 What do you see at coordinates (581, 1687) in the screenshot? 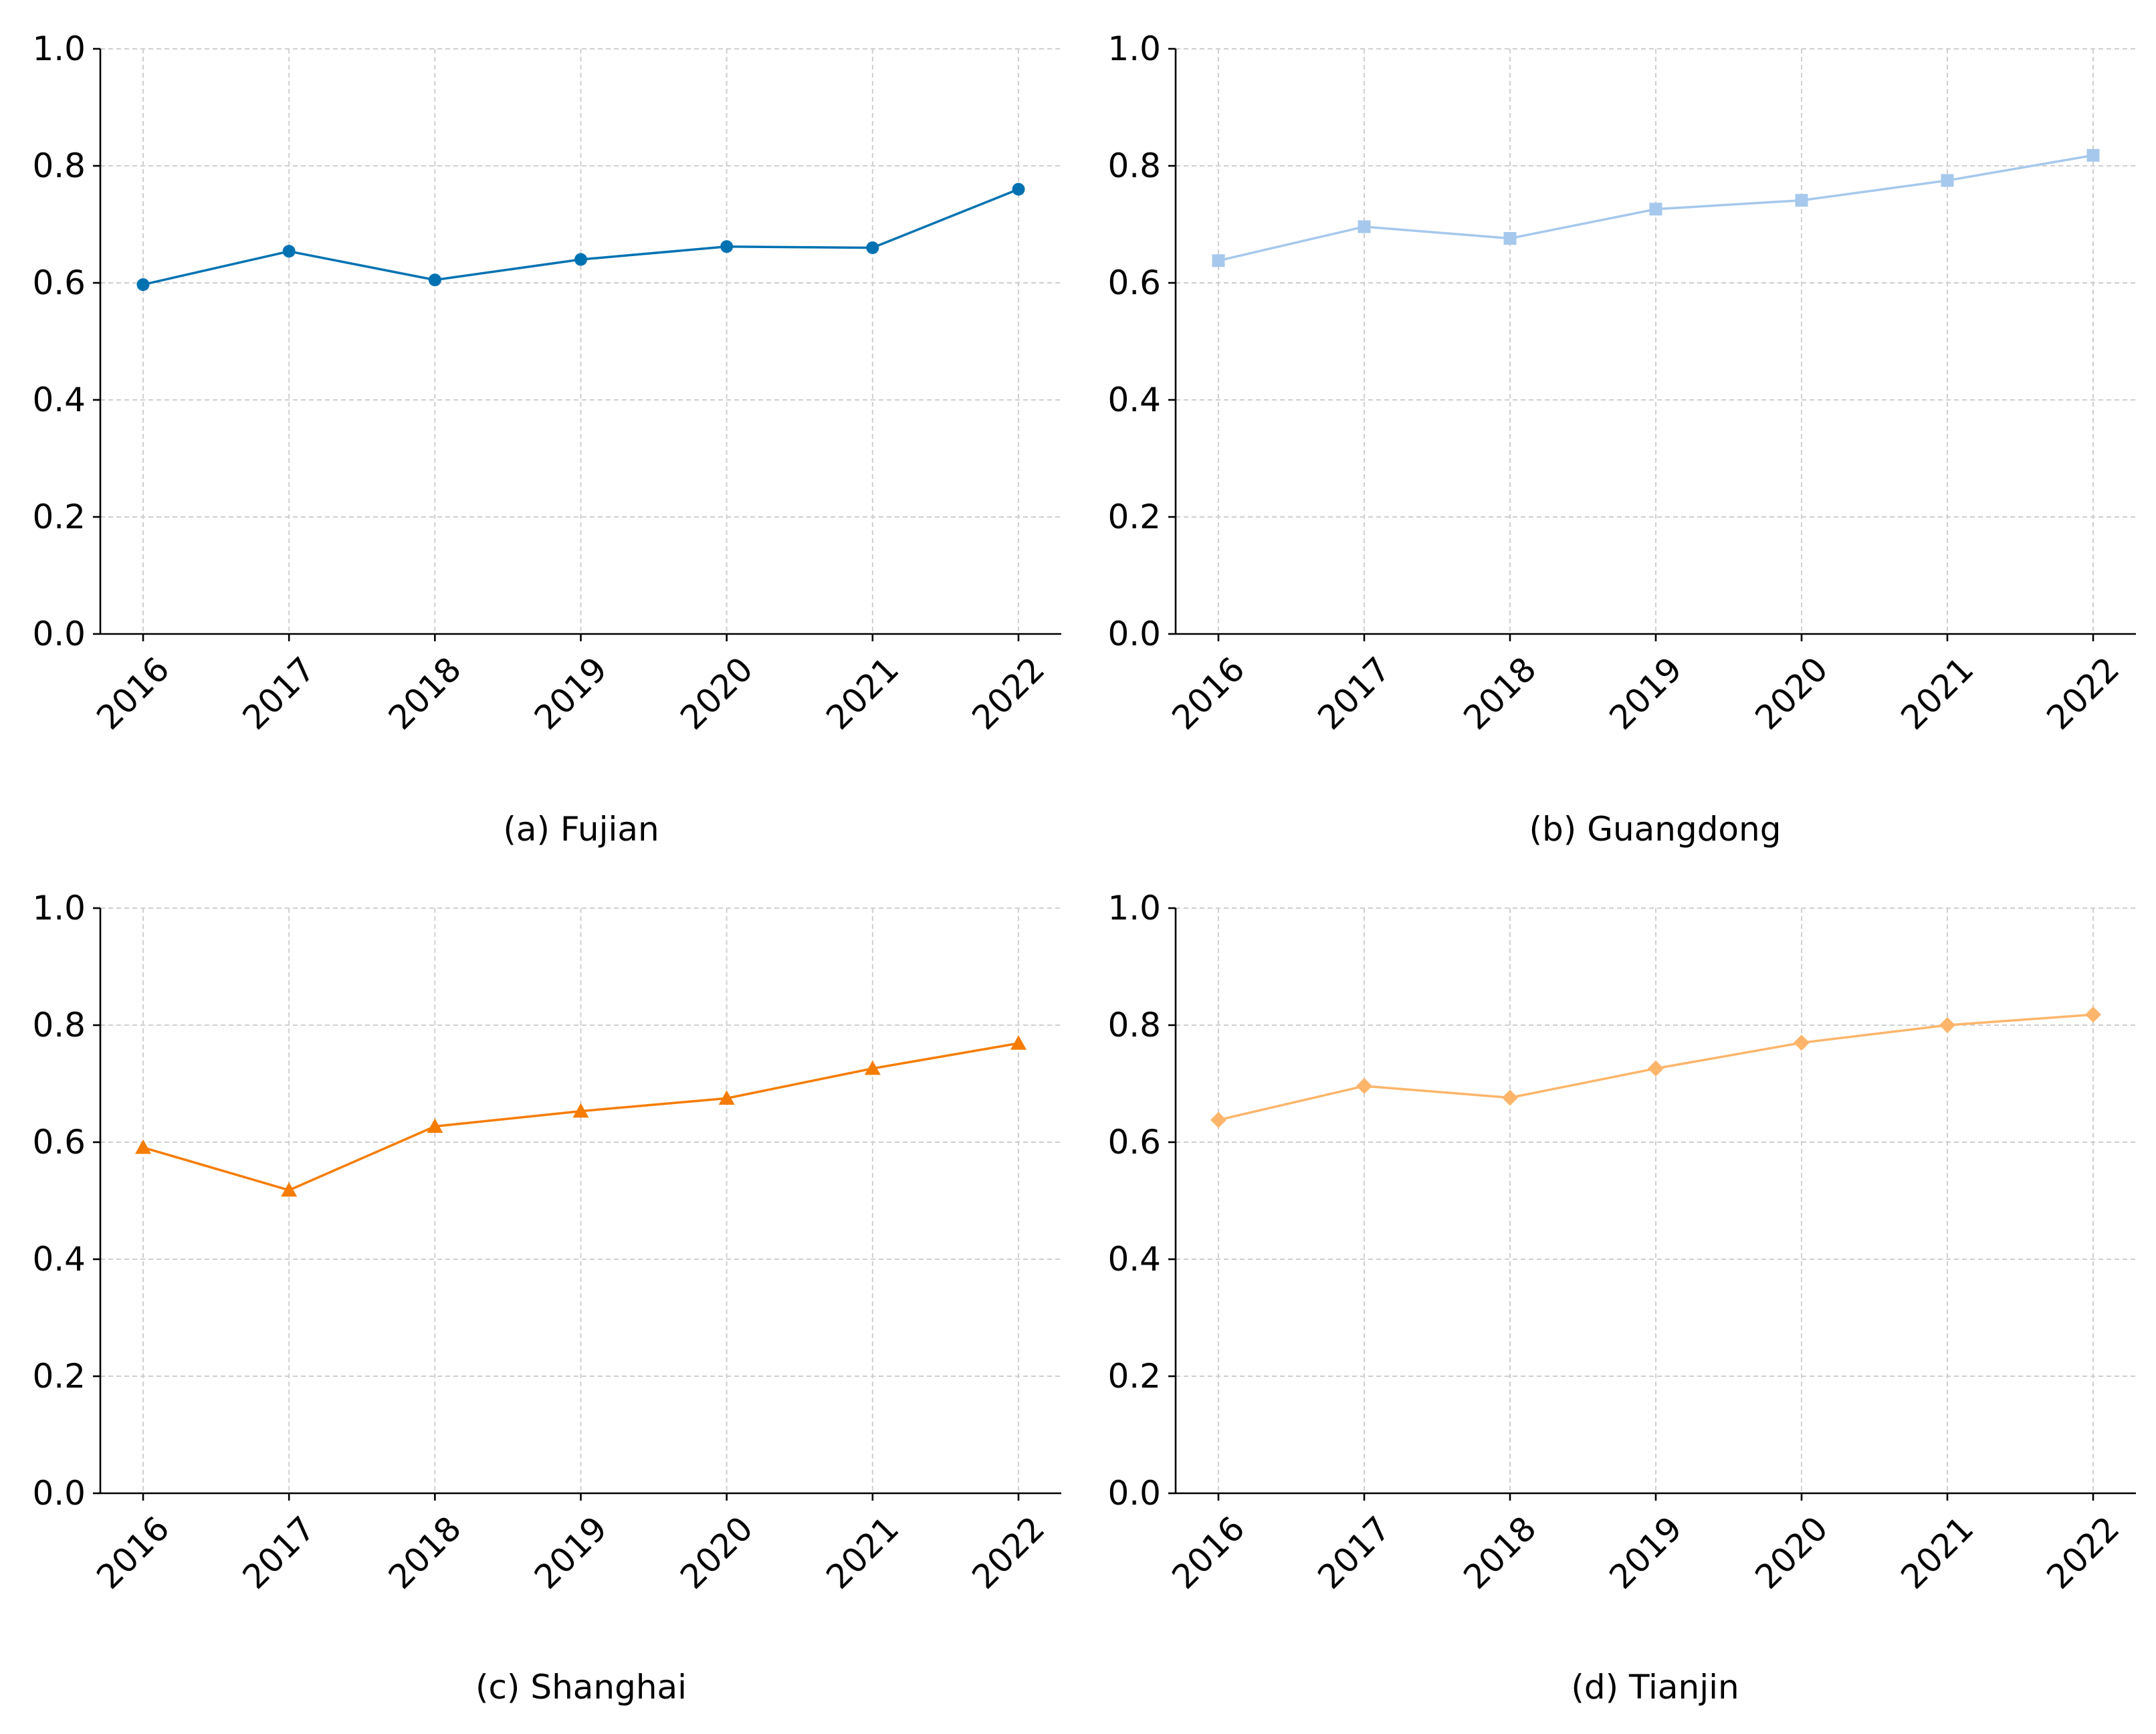
I see `panel-caption: (c) Shanghai` at bounding box center [581, 1687].